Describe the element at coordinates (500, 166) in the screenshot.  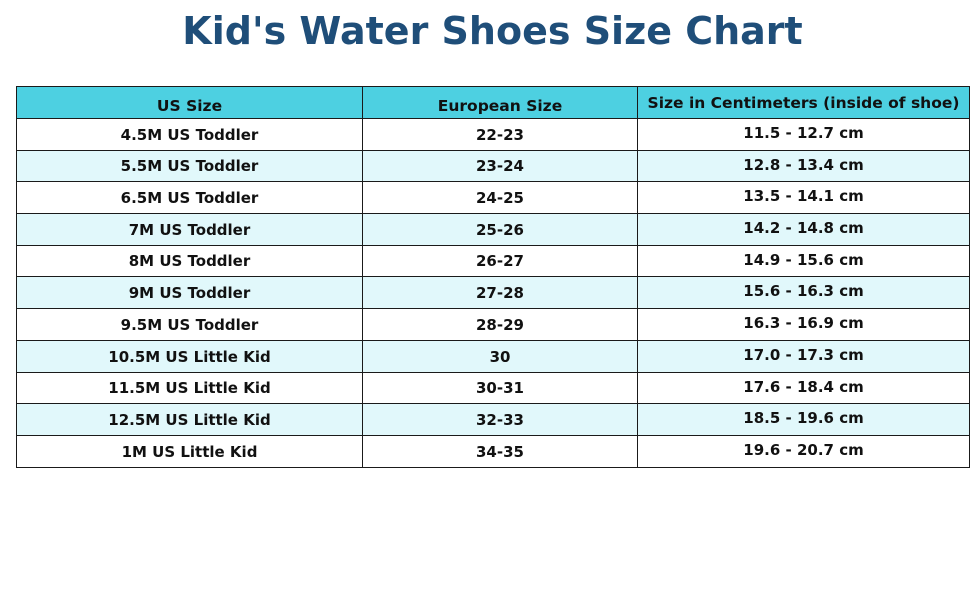
I see `european-size-cell: 23-24` at that location.